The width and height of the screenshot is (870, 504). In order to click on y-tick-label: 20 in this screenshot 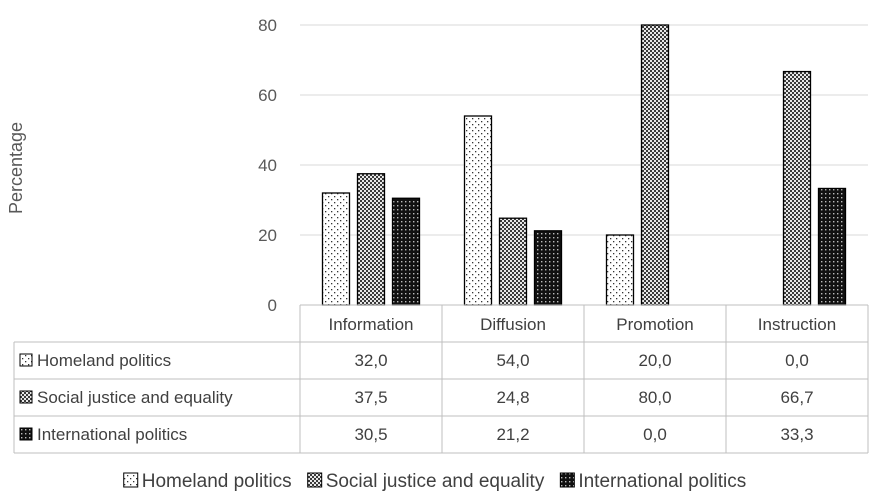, I will do `click(267, 235)`.